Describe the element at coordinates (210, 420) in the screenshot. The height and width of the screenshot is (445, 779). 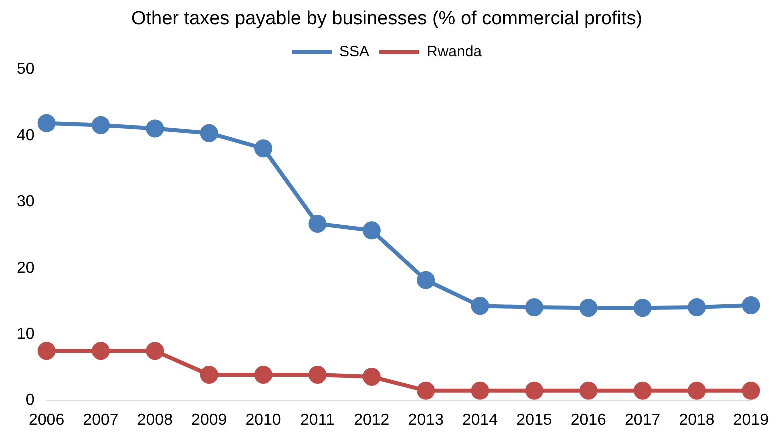
I see `x-tick-label: 2009` at that location.